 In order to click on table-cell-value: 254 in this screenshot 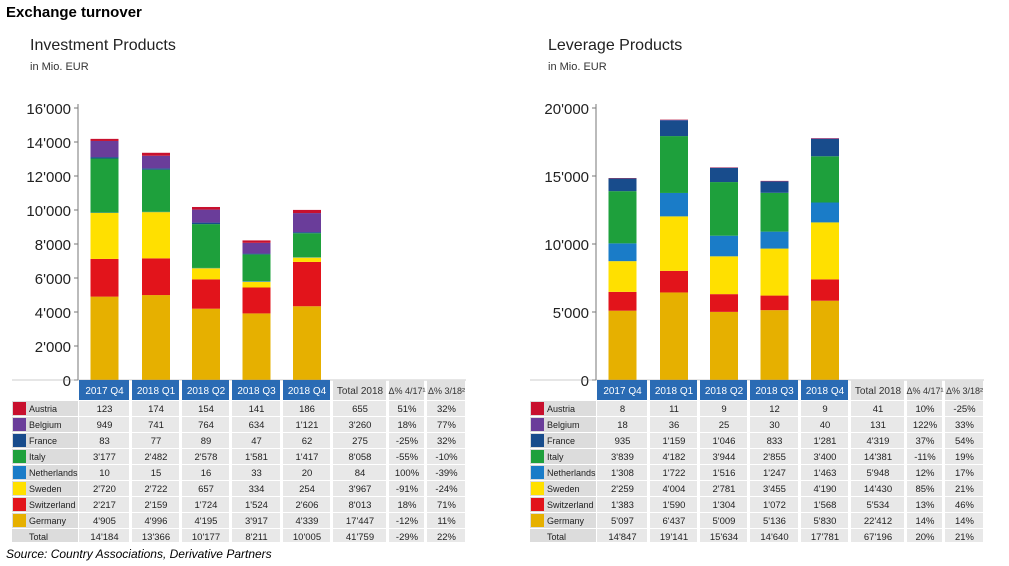, I will do `click(307, 489)`.